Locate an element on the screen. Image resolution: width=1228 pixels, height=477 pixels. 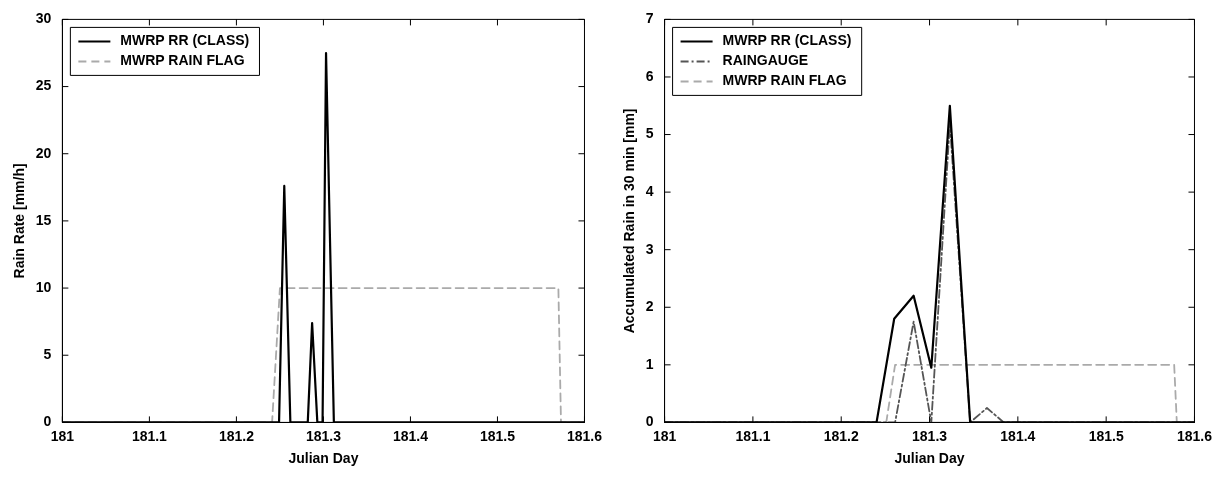
y-tick-label: 3 is located at coordinates (649, 248).